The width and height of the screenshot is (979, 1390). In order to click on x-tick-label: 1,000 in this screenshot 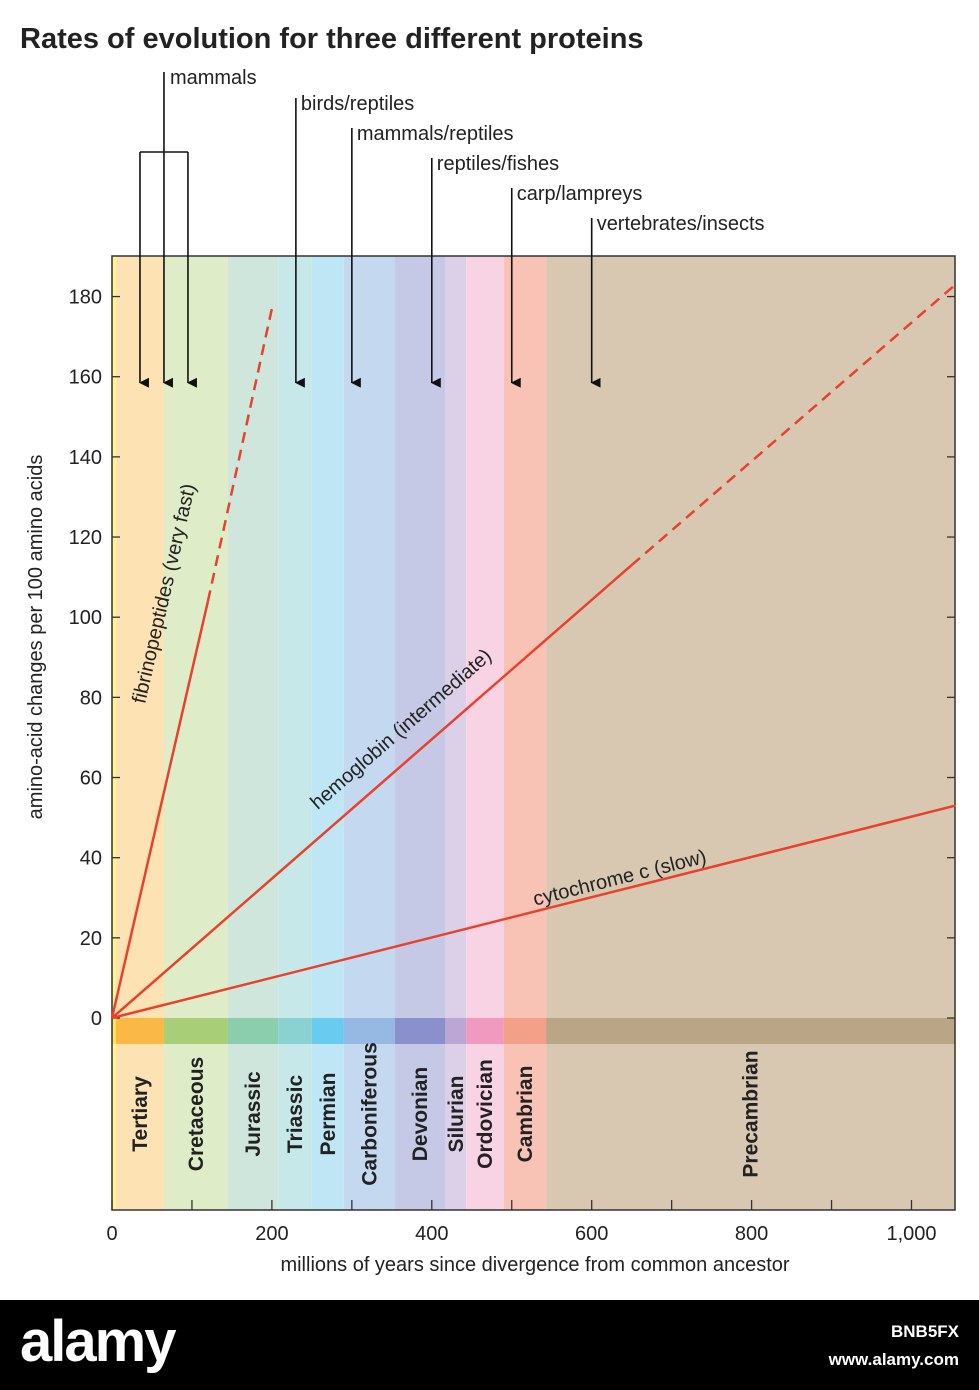, I will do `click(911, 1234)`.